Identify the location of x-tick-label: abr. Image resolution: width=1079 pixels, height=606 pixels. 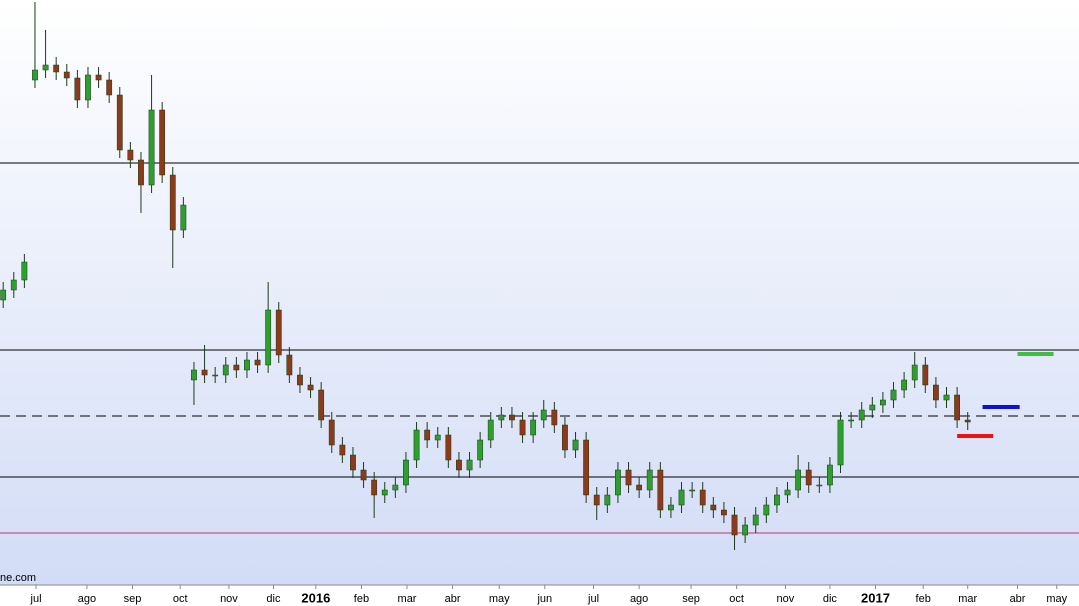
(453, 599).